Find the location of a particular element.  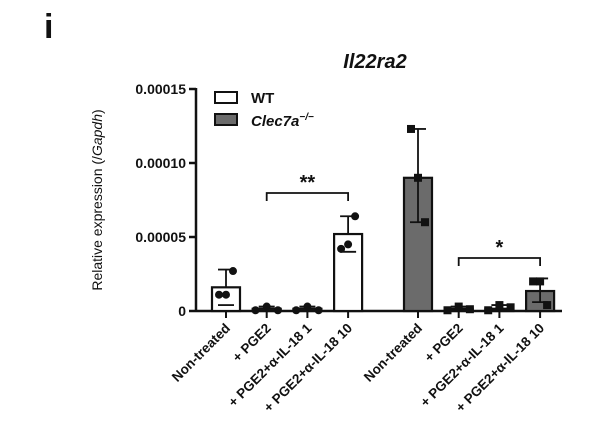

legend-label-clec7a: Clec7a−/− is located at coordinates (282, 121).